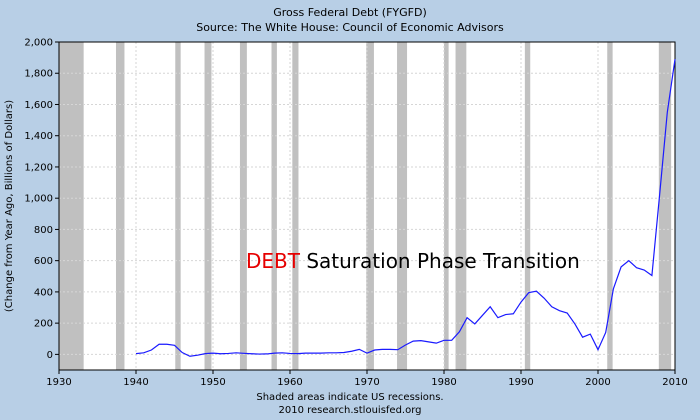 The width and height of the screenshot is (700, 420). I want to click on x-axis: 1930 1940 1950 1960 1970 1980 1990 2000 2010, so click(367, 379).